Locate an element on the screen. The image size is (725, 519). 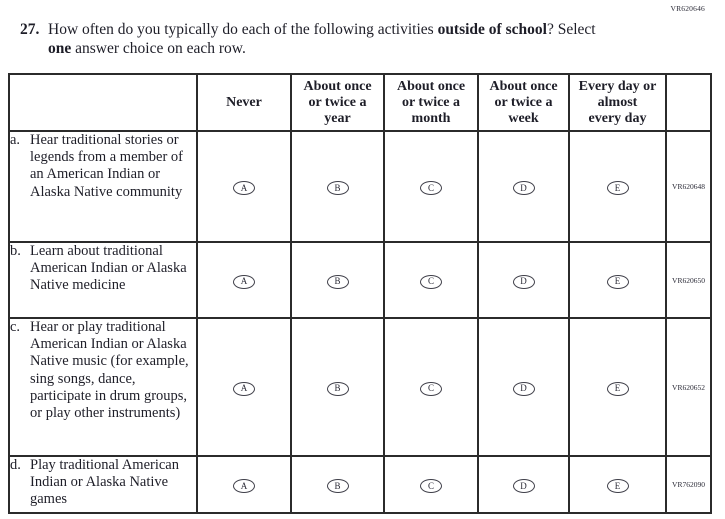
answer-bubble-rowc-never: A is located at coordinates (244, 388).